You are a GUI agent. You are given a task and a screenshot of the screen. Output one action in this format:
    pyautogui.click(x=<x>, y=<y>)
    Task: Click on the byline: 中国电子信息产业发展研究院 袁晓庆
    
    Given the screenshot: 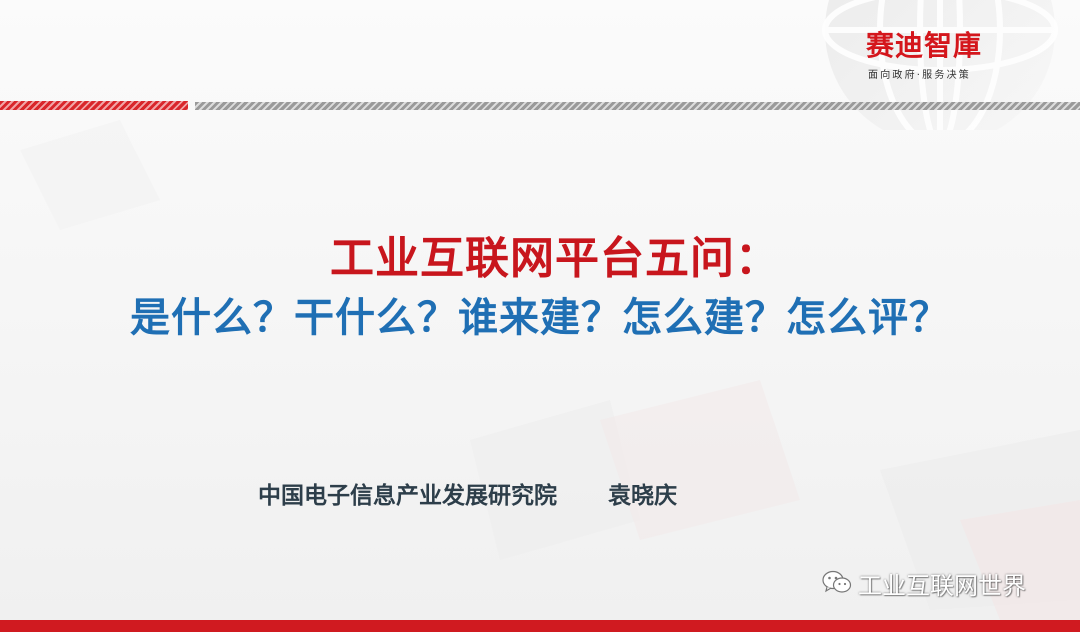 What is the action you would take?
    pyautogui.click(x=467, y=493)
    